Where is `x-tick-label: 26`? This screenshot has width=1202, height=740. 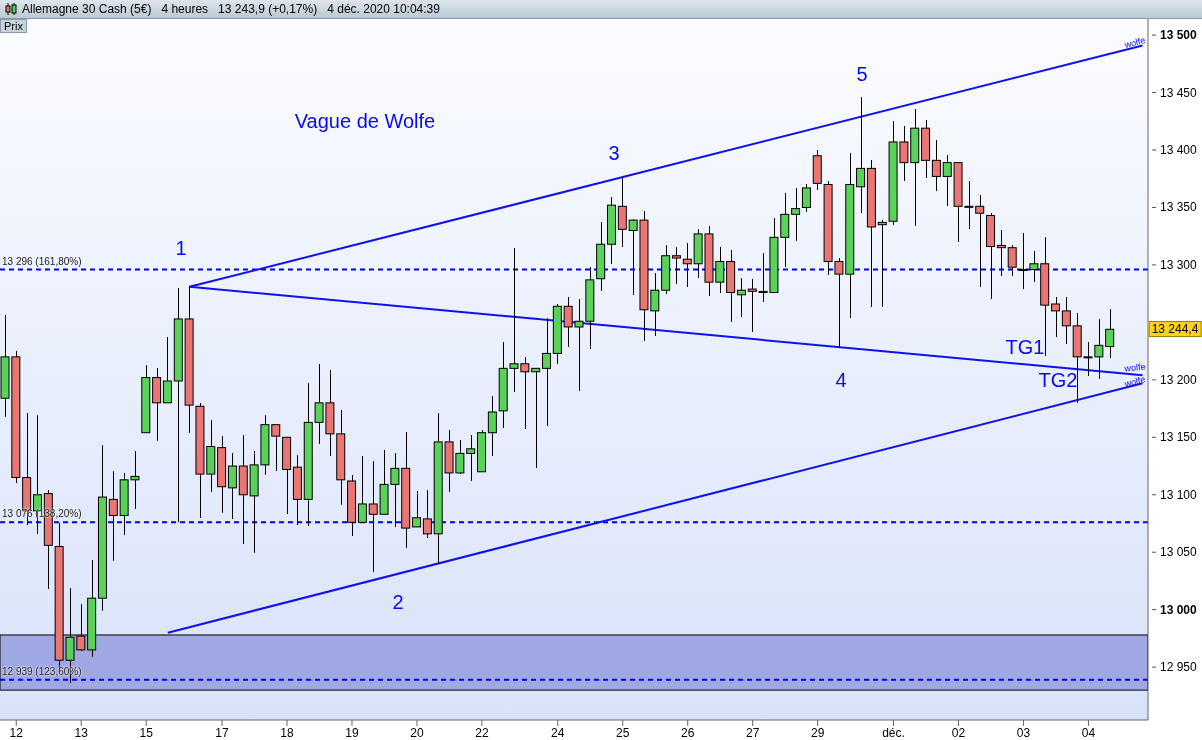
x-tick-label: 26 is located at coordinates (688, 732).